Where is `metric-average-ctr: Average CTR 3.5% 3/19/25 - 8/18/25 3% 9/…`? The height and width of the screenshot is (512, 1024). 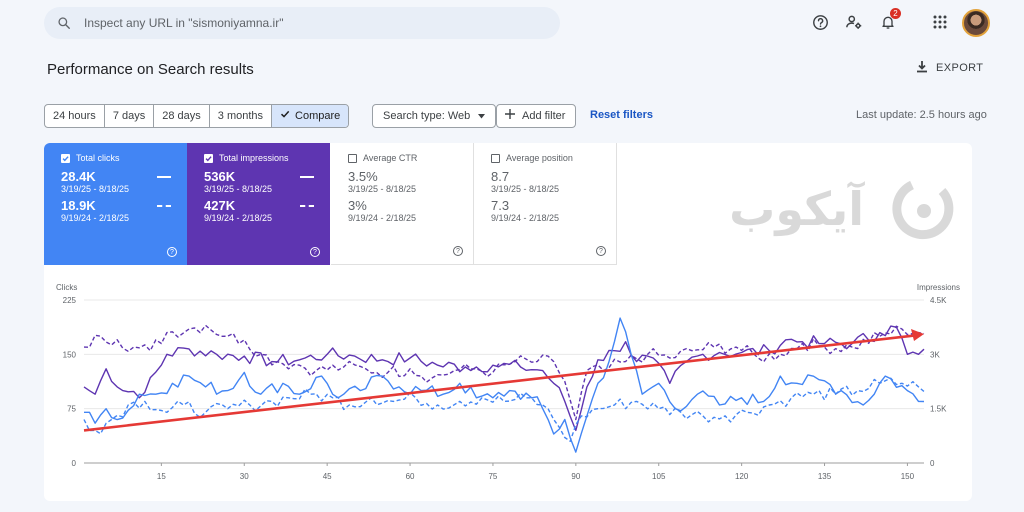 metric-average-ctr: Average CTR 3.5% 3/19/25 - 8/18/25 3% 9/… is located at coordinates (402, 204).